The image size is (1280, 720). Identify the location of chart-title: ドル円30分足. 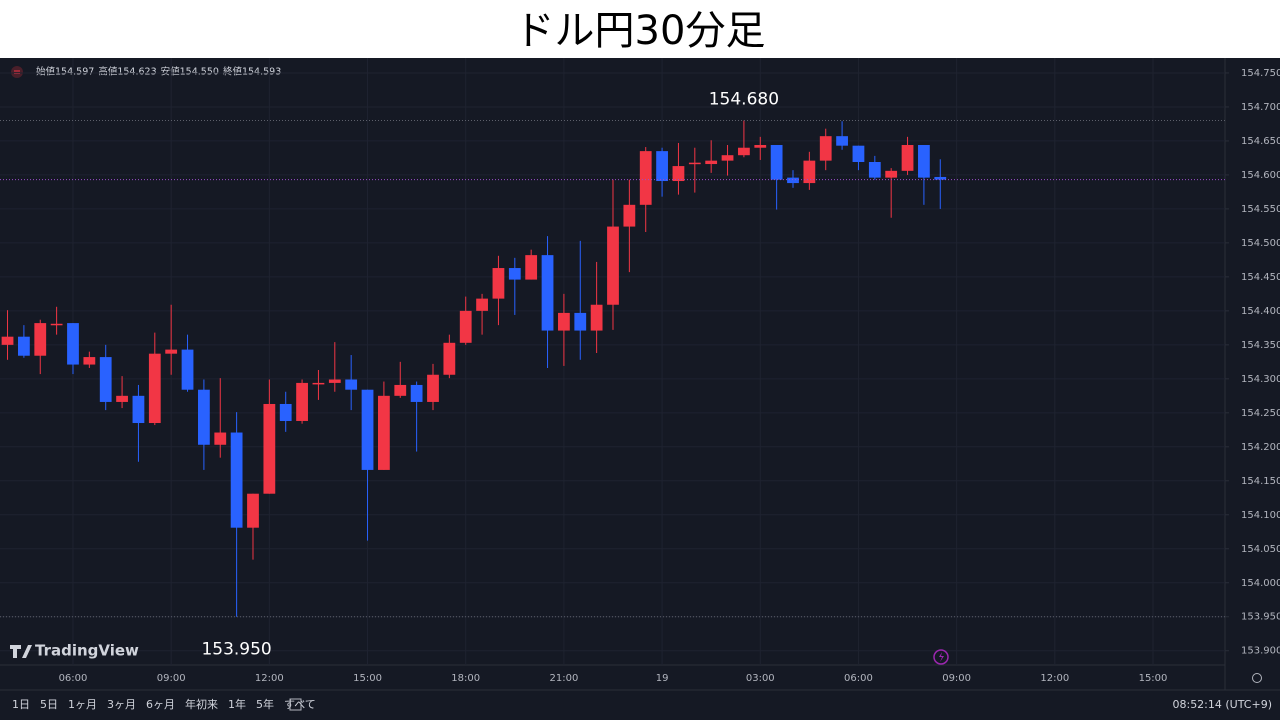
(640, 31).